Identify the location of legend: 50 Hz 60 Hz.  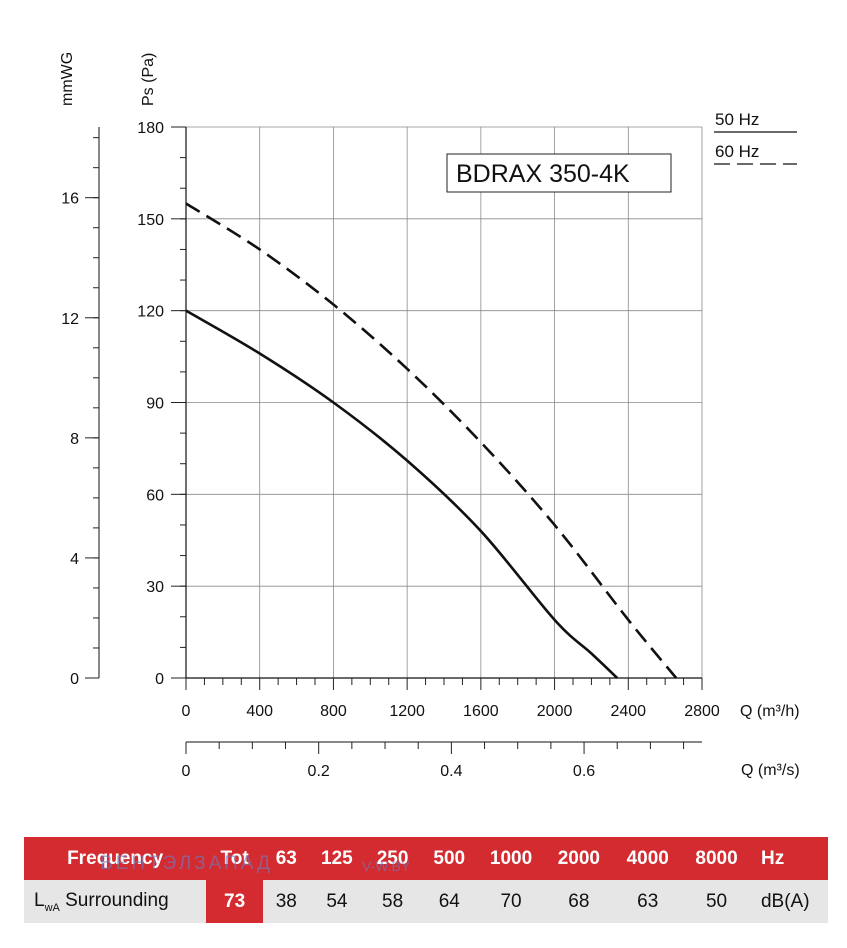
(755, 137).